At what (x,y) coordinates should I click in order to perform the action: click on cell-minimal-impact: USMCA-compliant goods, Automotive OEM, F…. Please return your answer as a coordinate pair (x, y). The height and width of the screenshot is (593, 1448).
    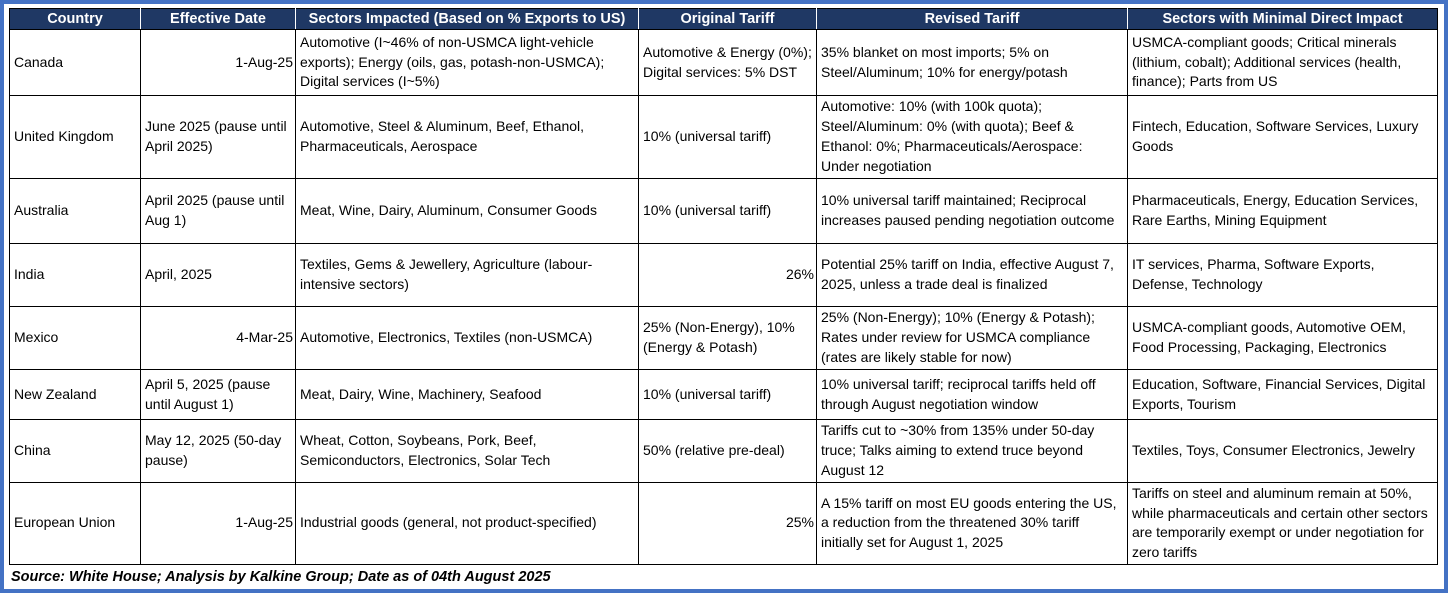
    Looking at the image, I should click on (1282, 338).